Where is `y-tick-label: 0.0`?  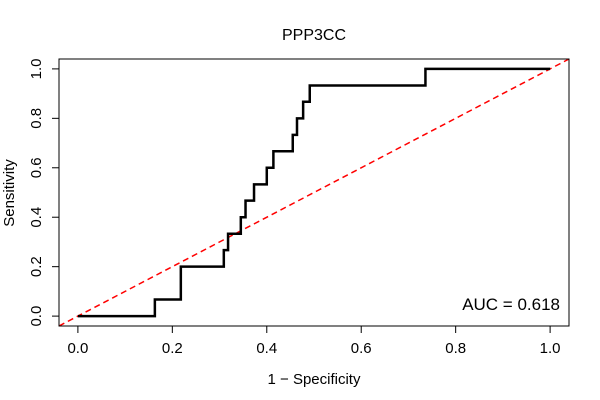
y-tick-label: 0.0 is located at coordinates (36, 316).